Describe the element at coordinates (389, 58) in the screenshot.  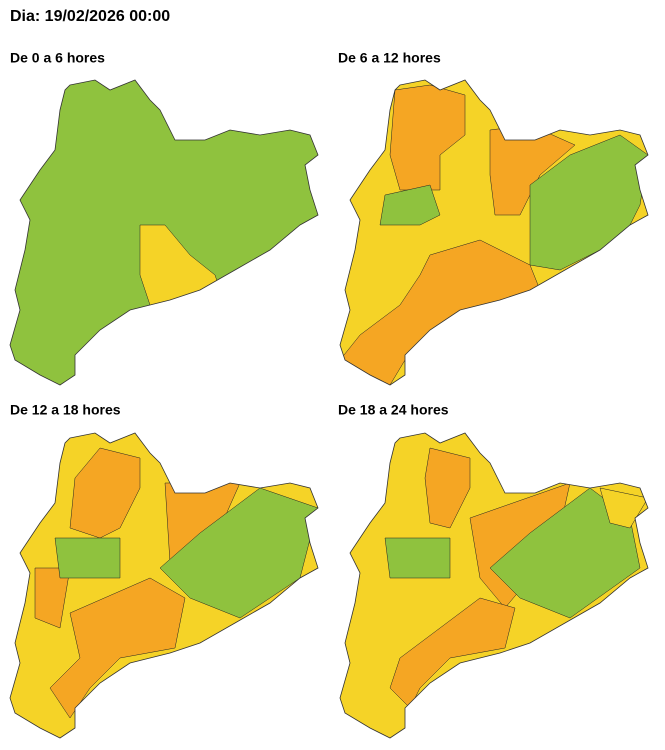
I see `panel-title: De 6 a 12 hores` at that location.